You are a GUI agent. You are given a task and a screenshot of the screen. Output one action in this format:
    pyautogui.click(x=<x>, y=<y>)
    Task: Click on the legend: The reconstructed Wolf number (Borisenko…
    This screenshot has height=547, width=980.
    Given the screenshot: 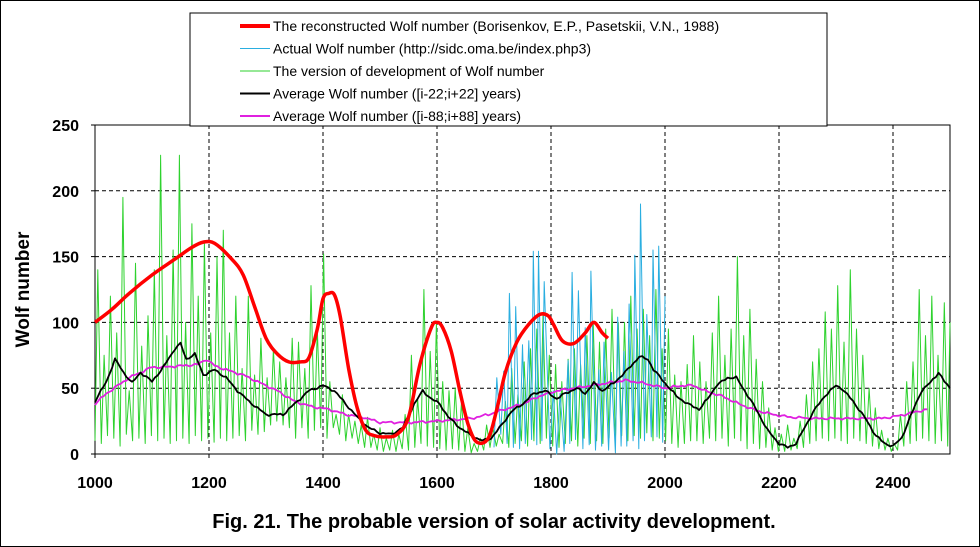 What is the action you would take?
    pyautogui.click(x=508, y=69)
    